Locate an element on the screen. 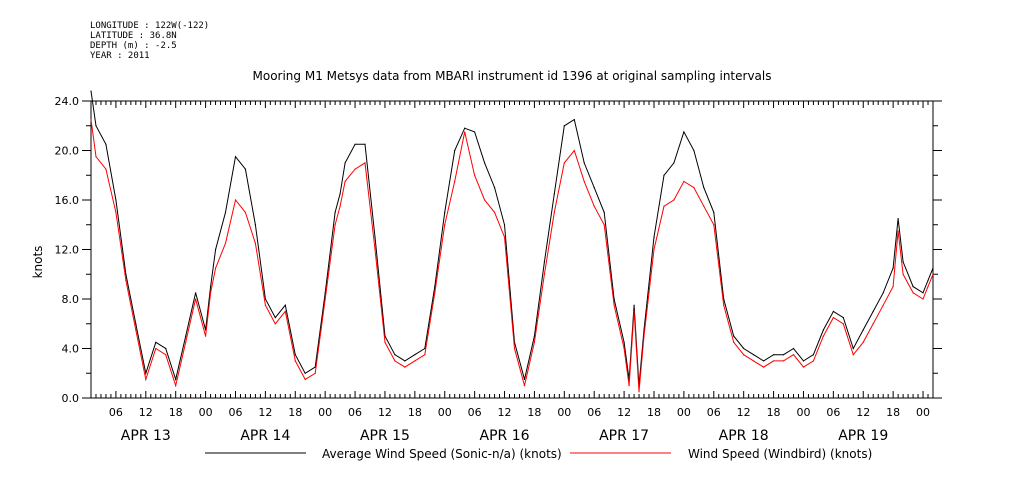 The image size is (1009, 504). y-tick-label: 0.0 is located at coordinates (71, 398).